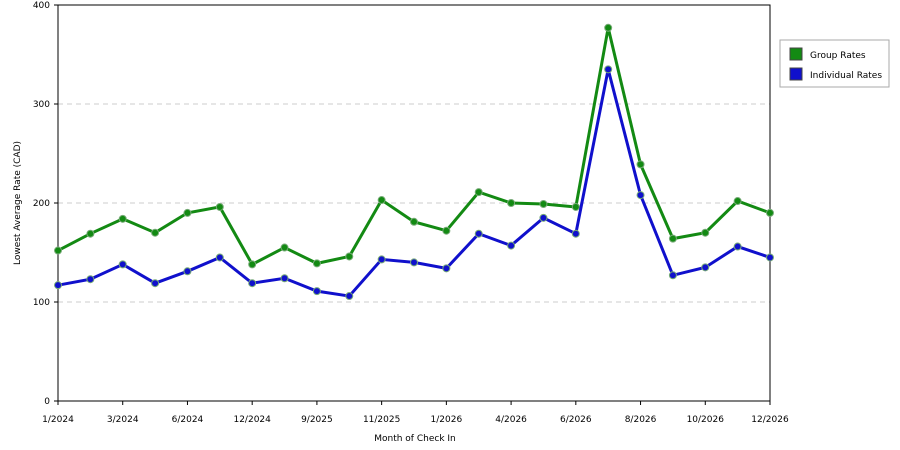 Image resolution: width=900 pixels, height=450 pixels. Describe the element at coordinates (41, 105) in the screenshot. I see `y-tick-label: 300` at that location.